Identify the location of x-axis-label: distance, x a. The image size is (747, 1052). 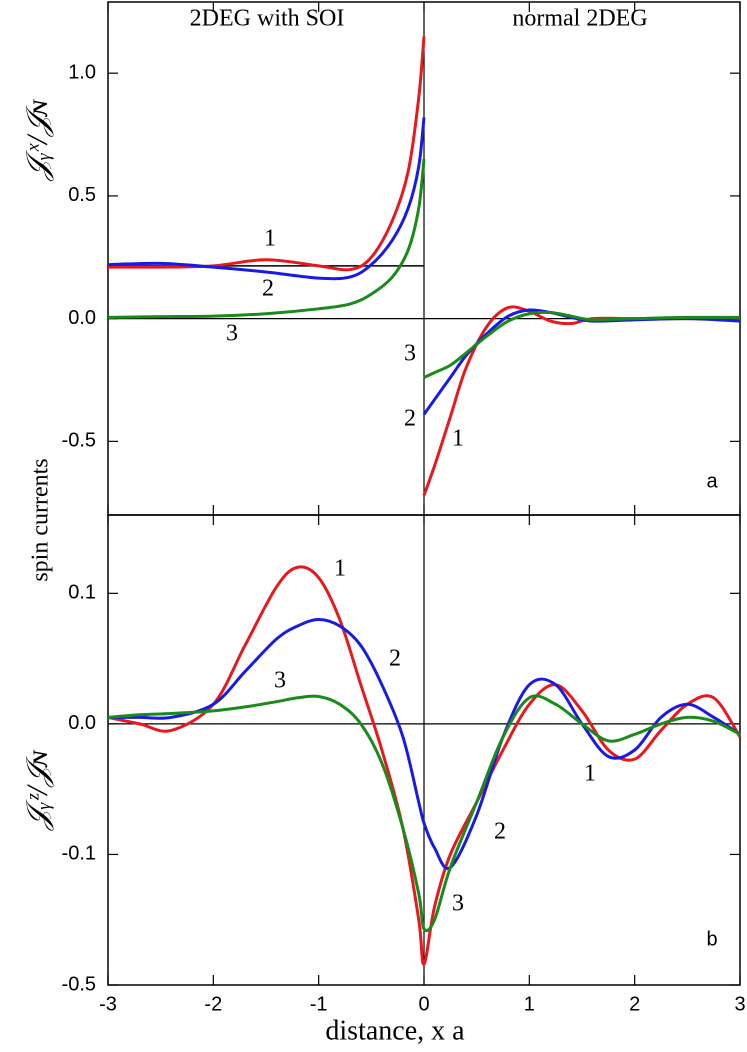
(395, 1030).